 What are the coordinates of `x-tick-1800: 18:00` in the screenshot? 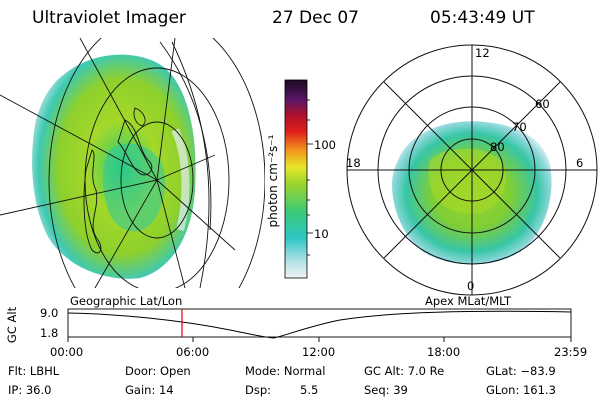 It's located at (444, 352).